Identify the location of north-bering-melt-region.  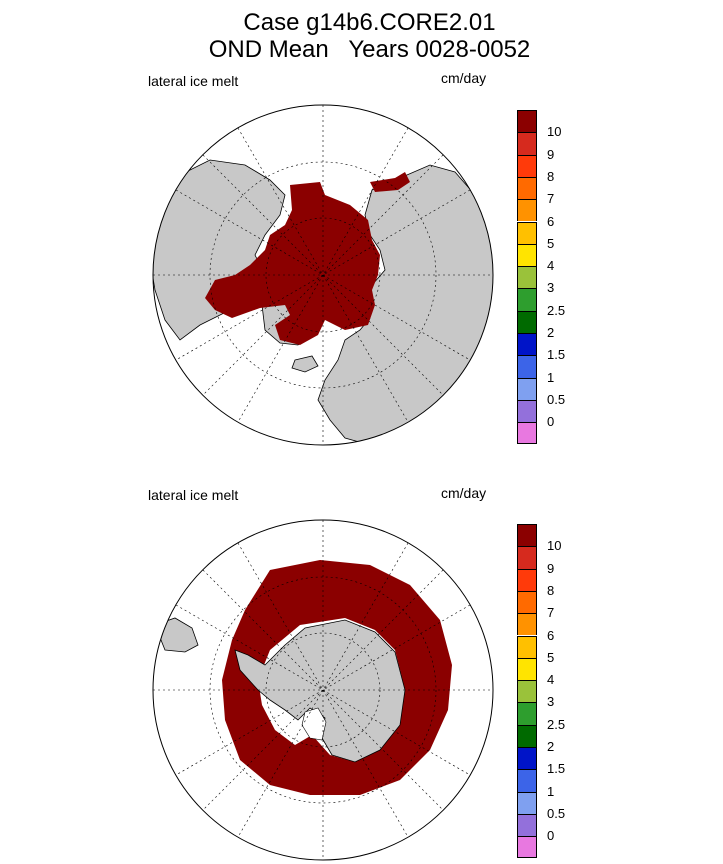
(390, 182).